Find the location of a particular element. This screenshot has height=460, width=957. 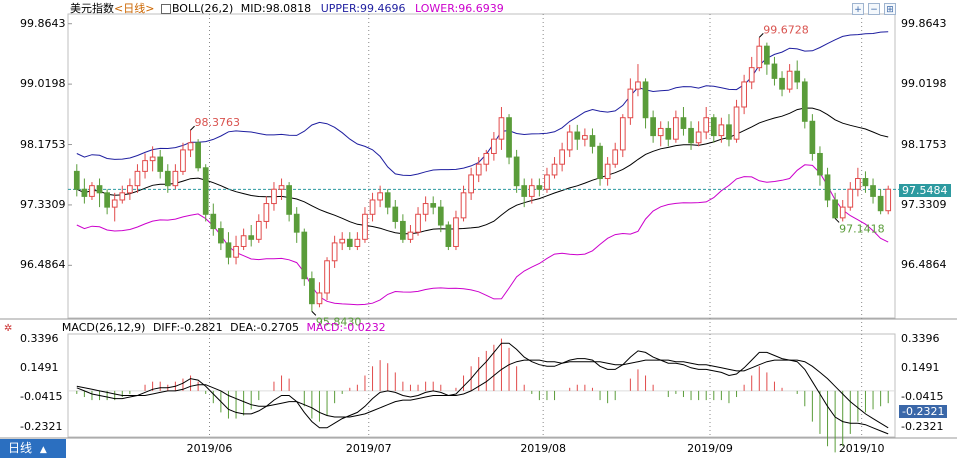

last-price-box: 97.5484 is located at coordinates (925, 190).